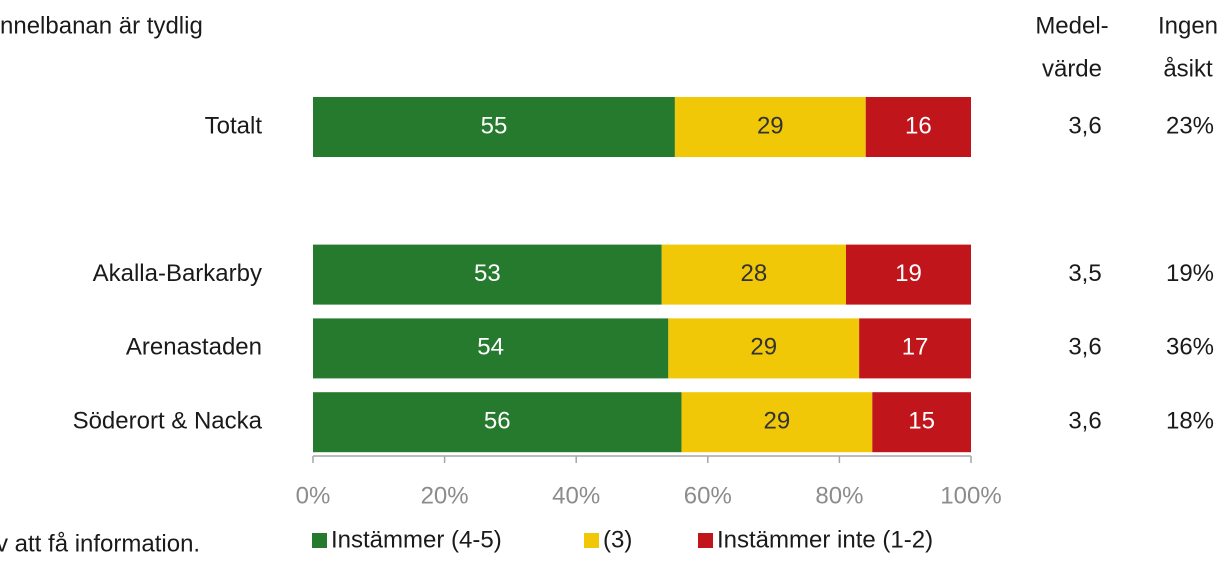  I want to click on y-tick-label: Söderort & Nacka, so click(168, 421).